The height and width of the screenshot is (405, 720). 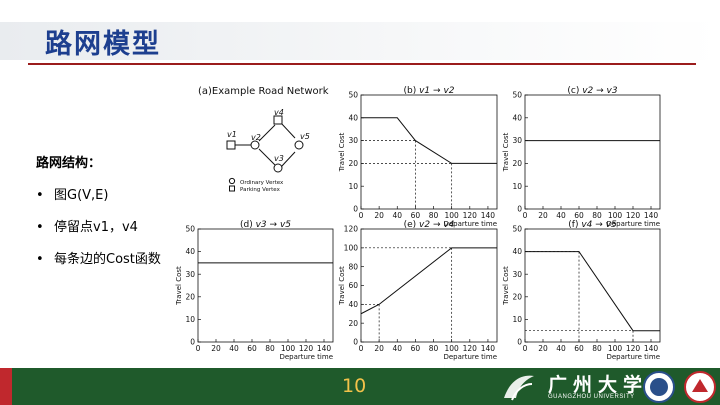 I want to click on legend-ordinary-symbol, so click(x=232, y=181).